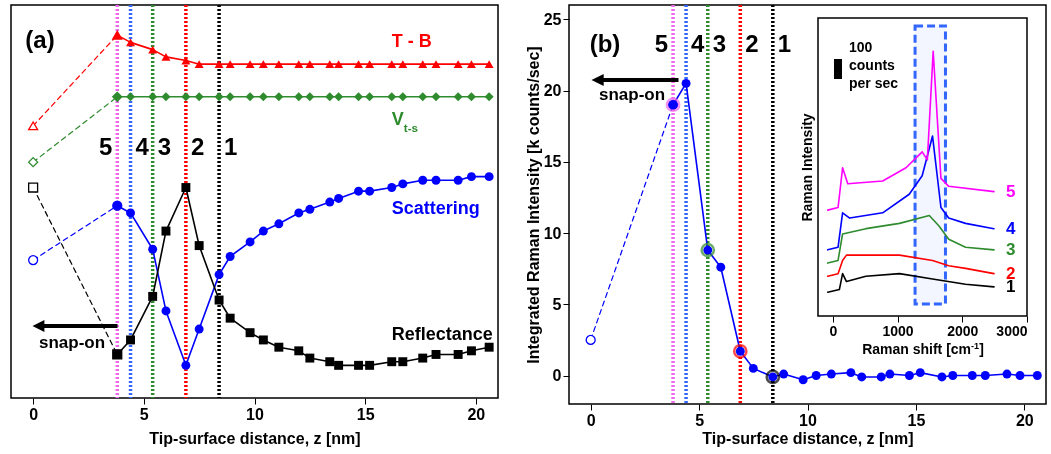 This screenshot has width=1051, height=454. What do you see at coordinates (552, 233) in the screenshot?
I see `y-tick-label: 10` at bounding box center [552, 233].